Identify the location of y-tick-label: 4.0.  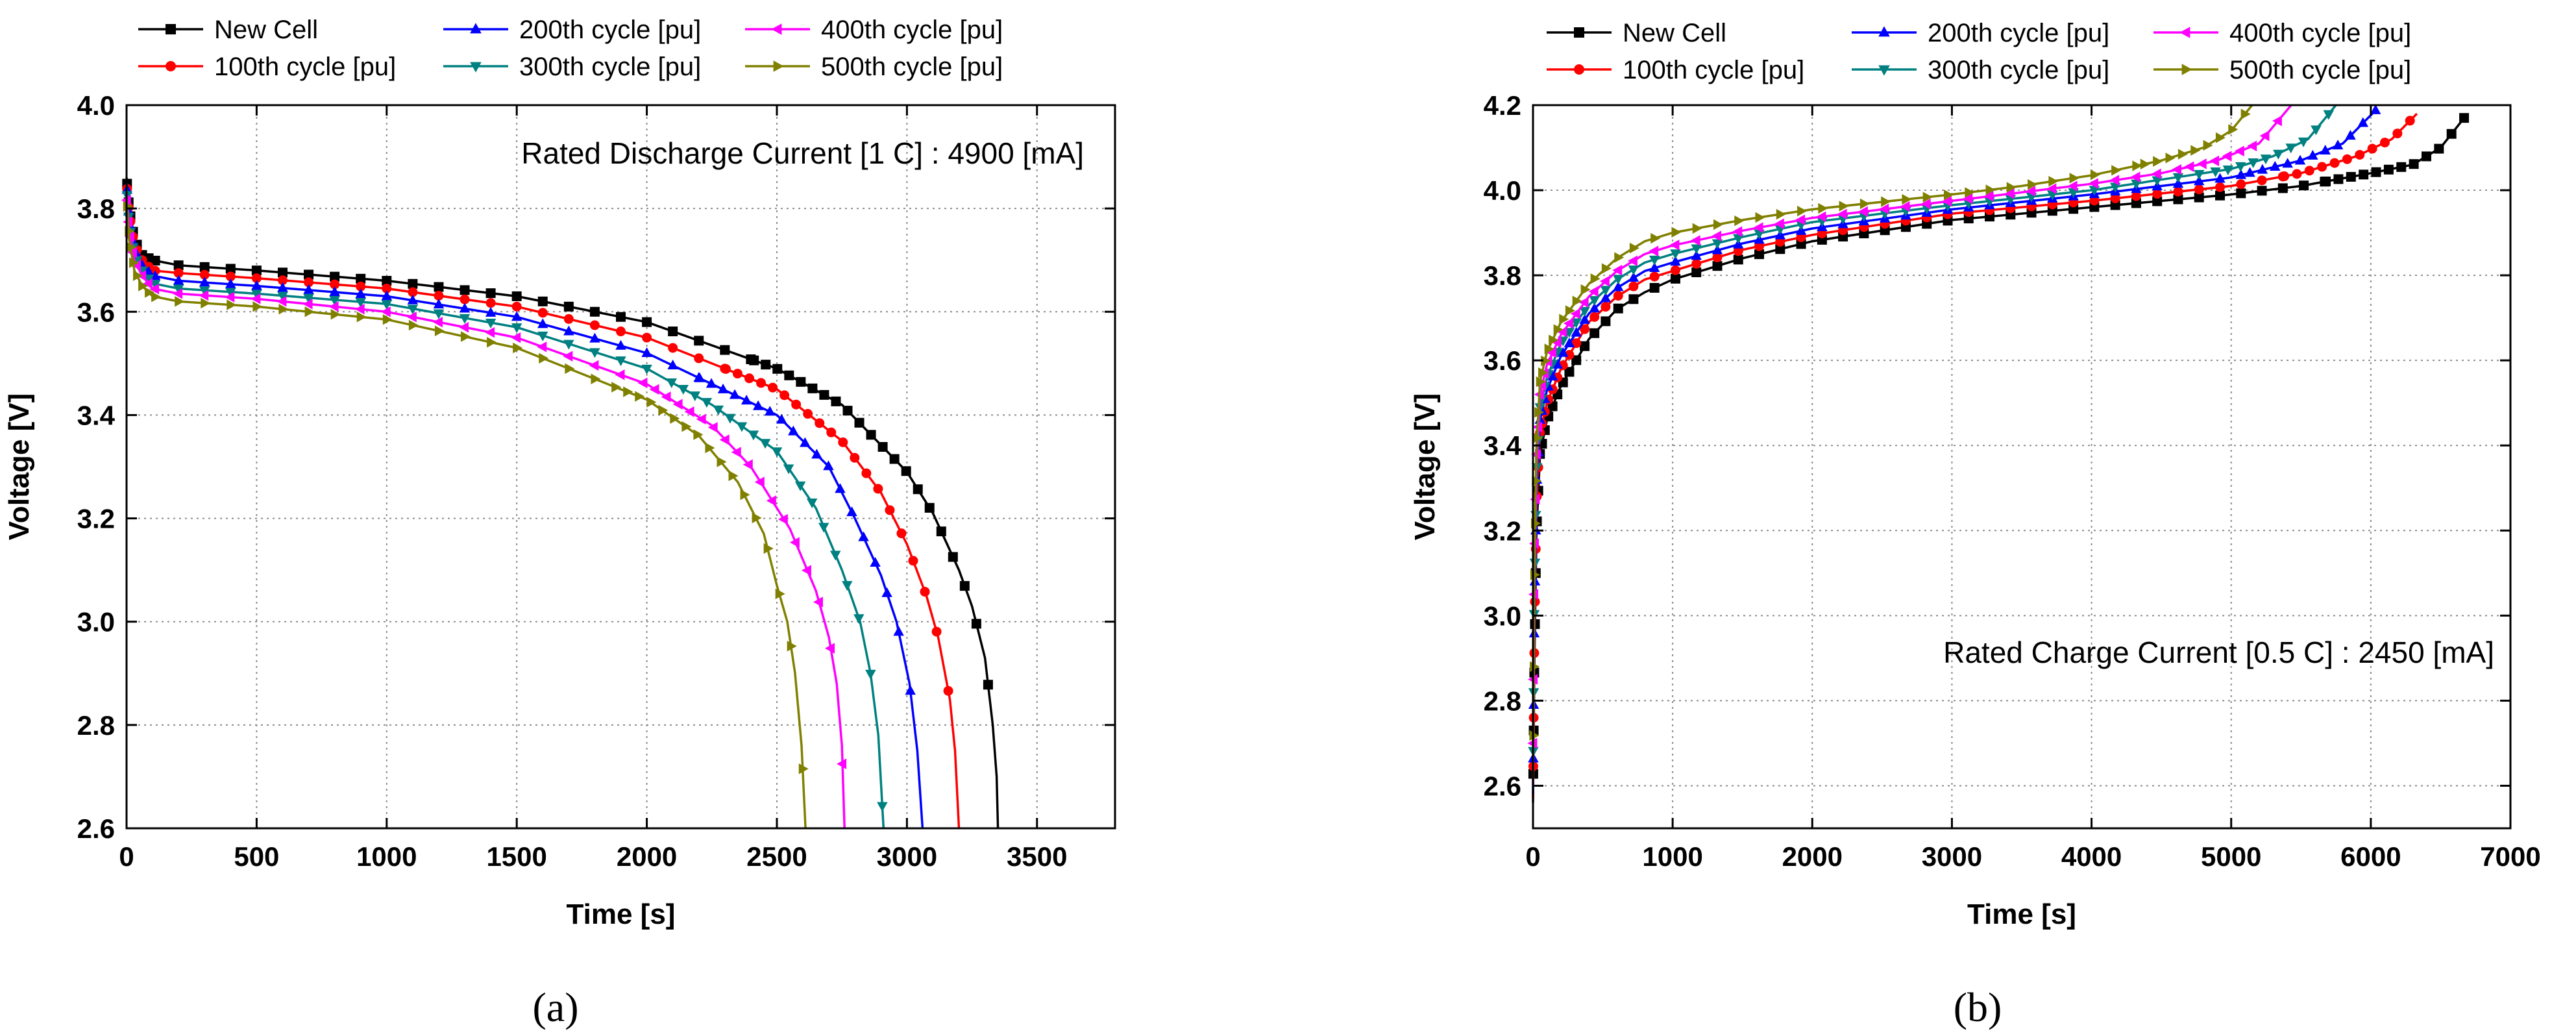
(1502, 190).